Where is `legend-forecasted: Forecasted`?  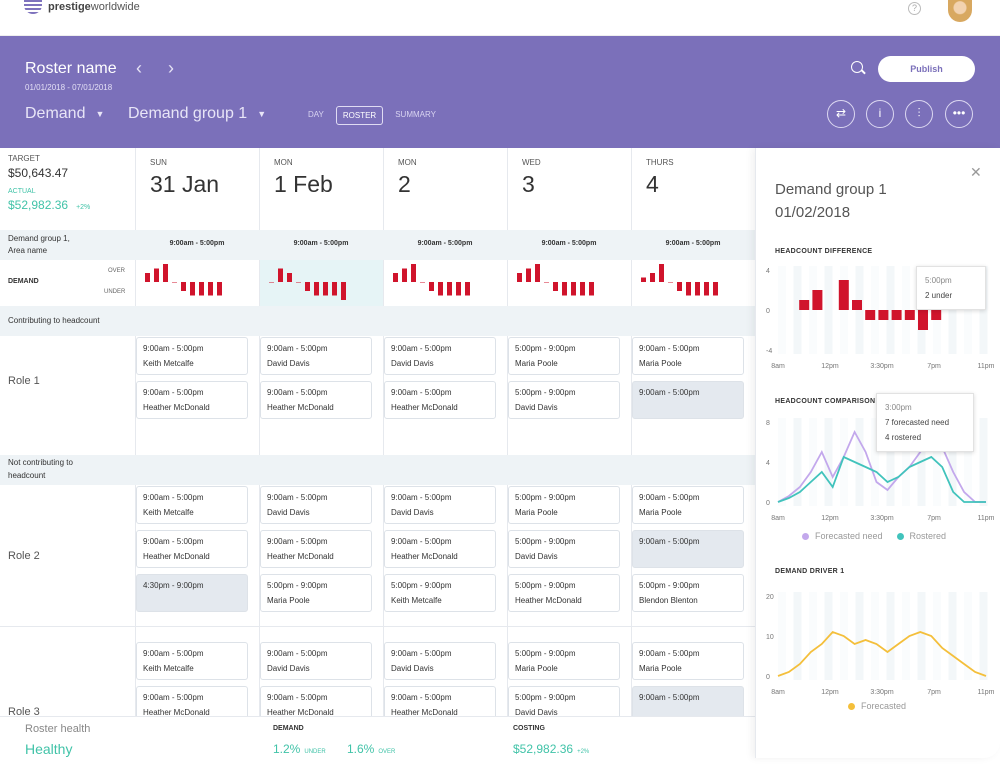
legend-forecasted: Forecasted is located at coordinates (877, 706).